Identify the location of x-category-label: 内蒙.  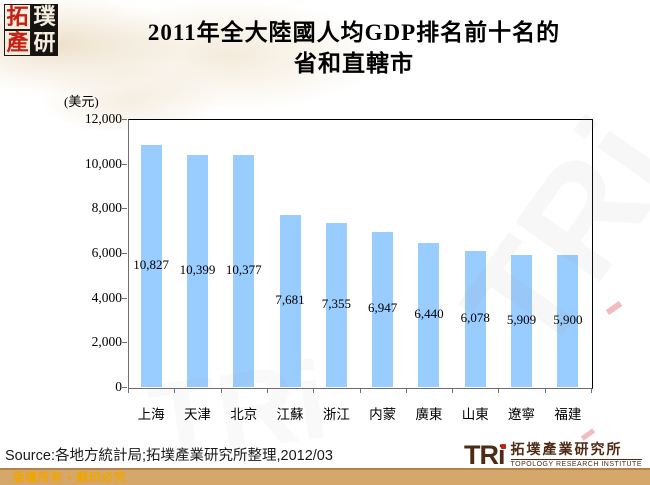
(383, 414).